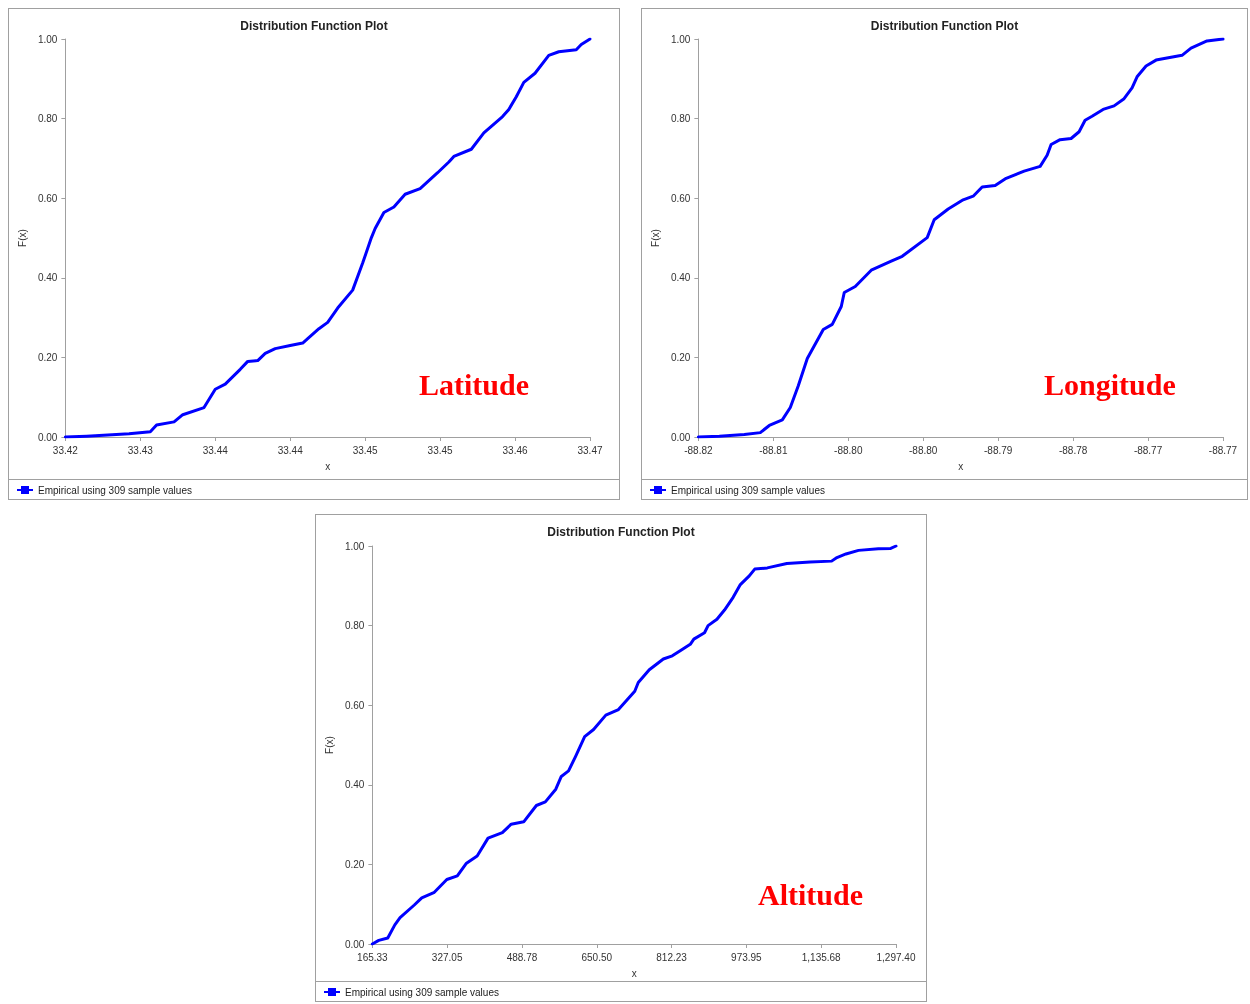  I want to click on annotation: Longitude, so click(1110, 384).